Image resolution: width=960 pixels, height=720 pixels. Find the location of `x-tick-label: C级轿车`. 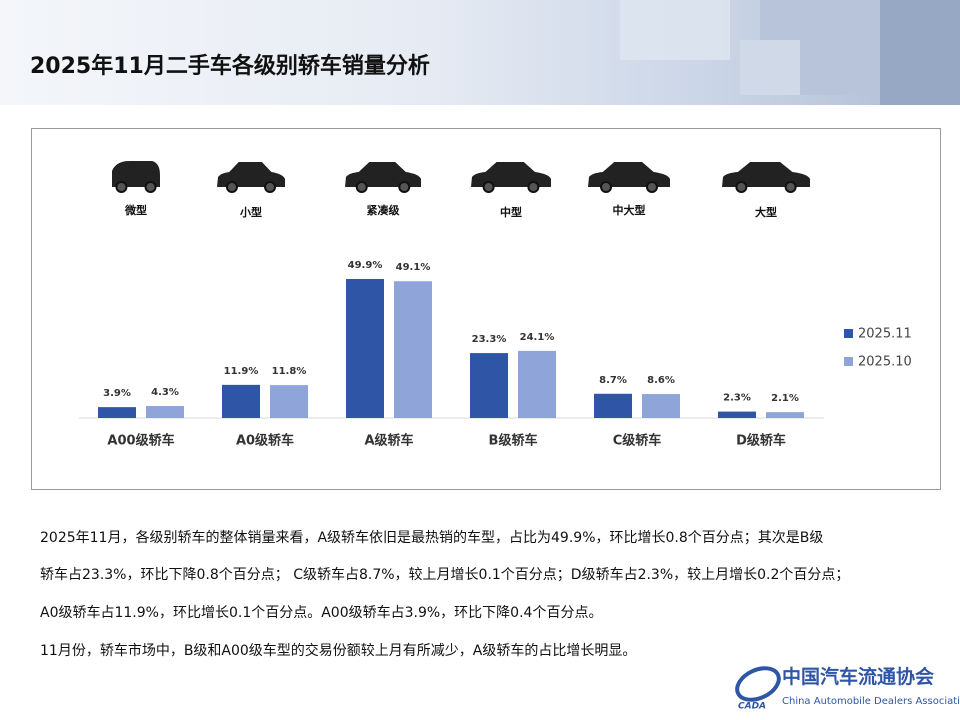

x-tick-label: C级轿车 is located at coordinates (637, 441).